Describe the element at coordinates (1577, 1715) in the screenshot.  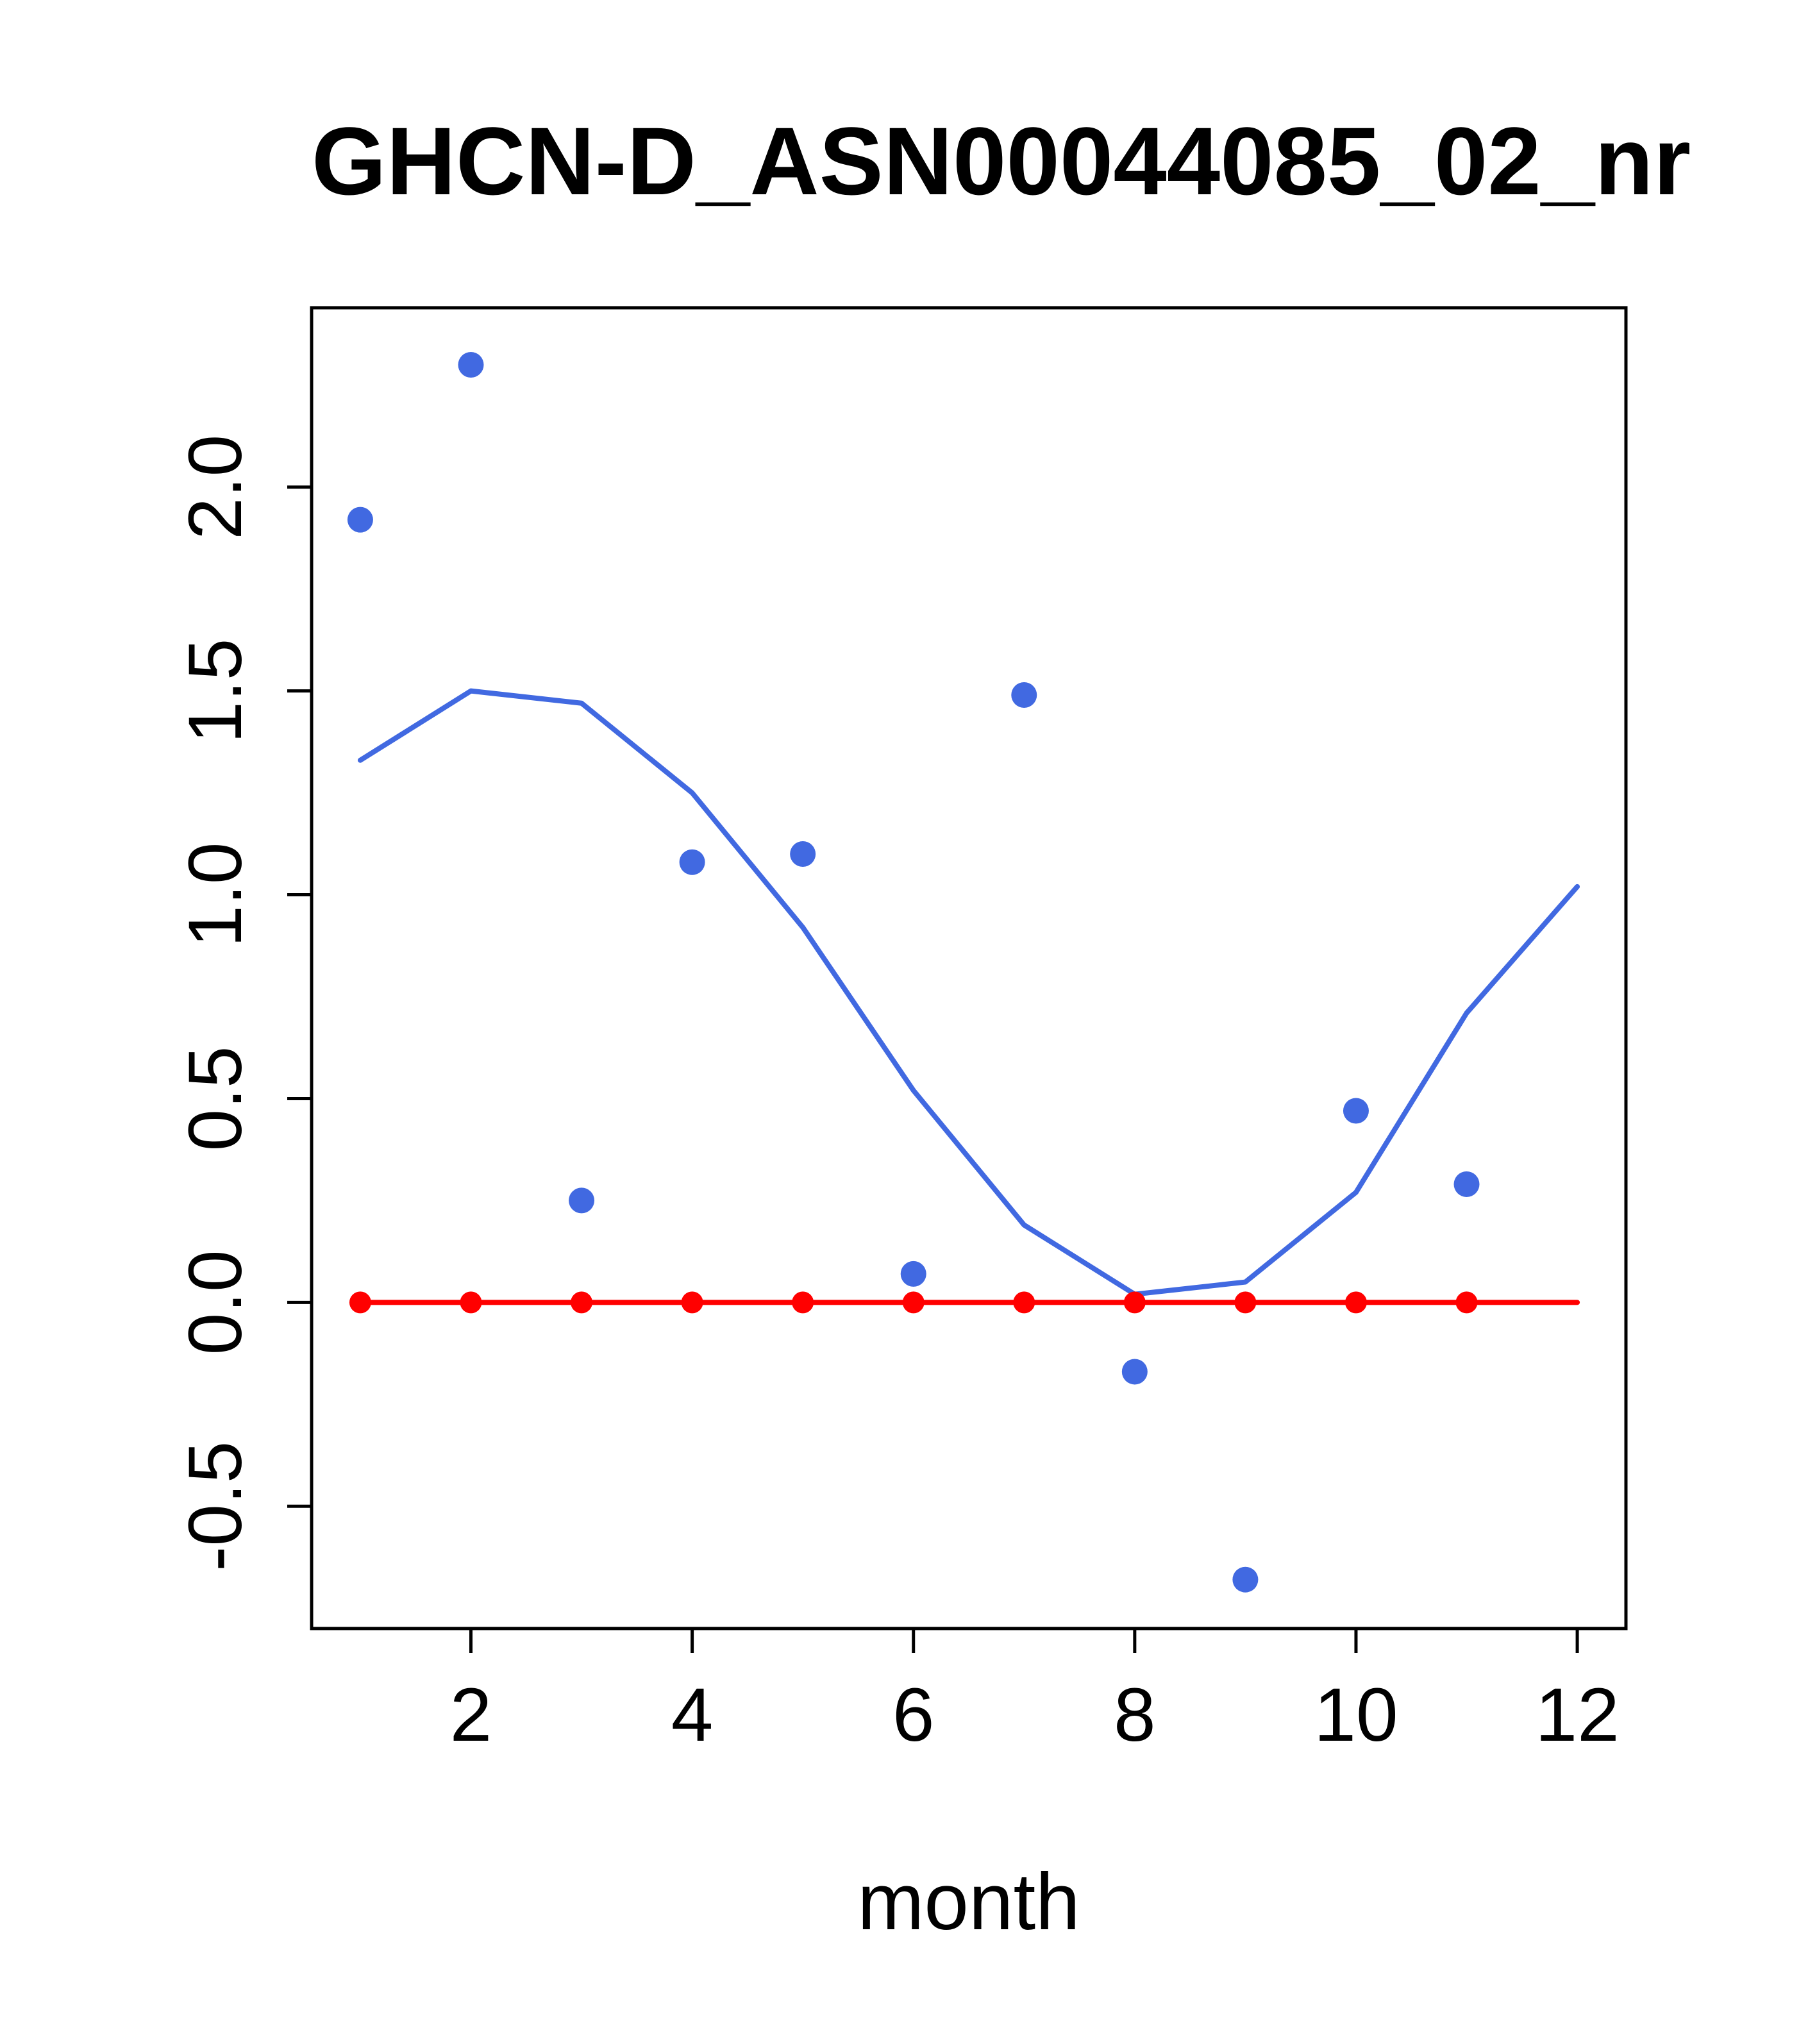
I see `x-tick-label: 12` at that location.